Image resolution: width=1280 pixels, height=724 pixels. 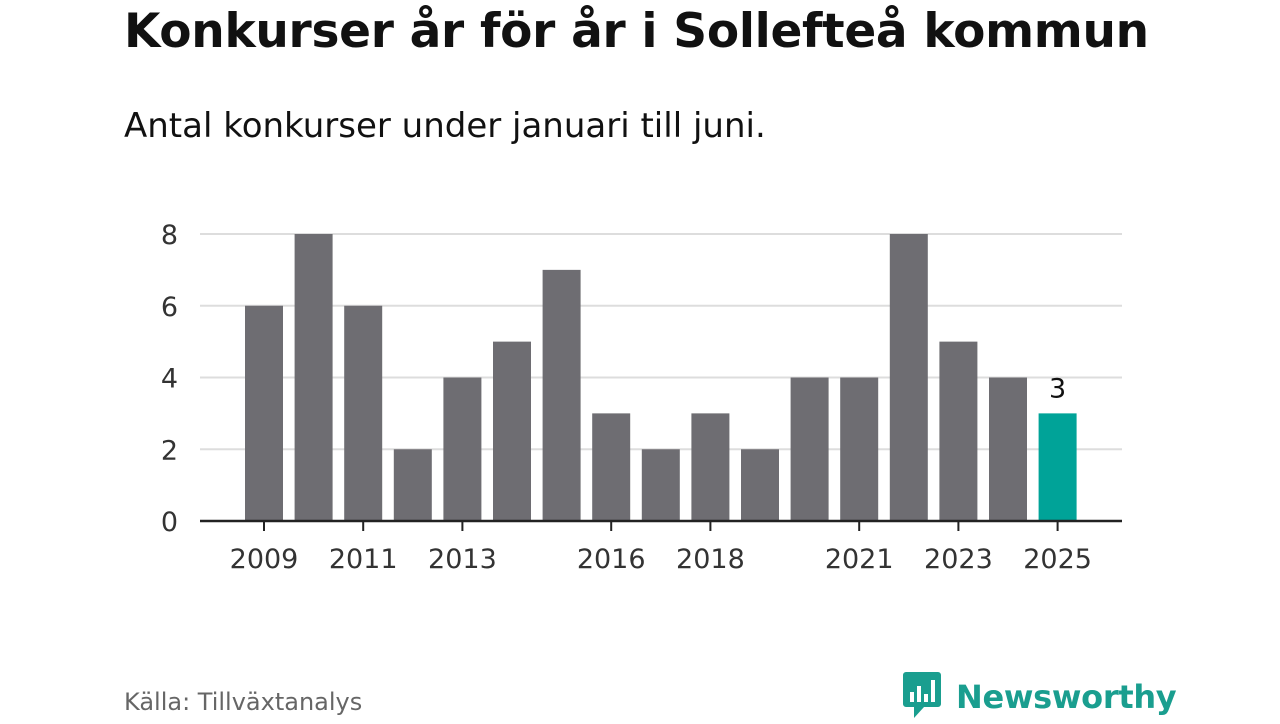 I want to click on x-tick-label: 2009, so click(x=264, y=559).